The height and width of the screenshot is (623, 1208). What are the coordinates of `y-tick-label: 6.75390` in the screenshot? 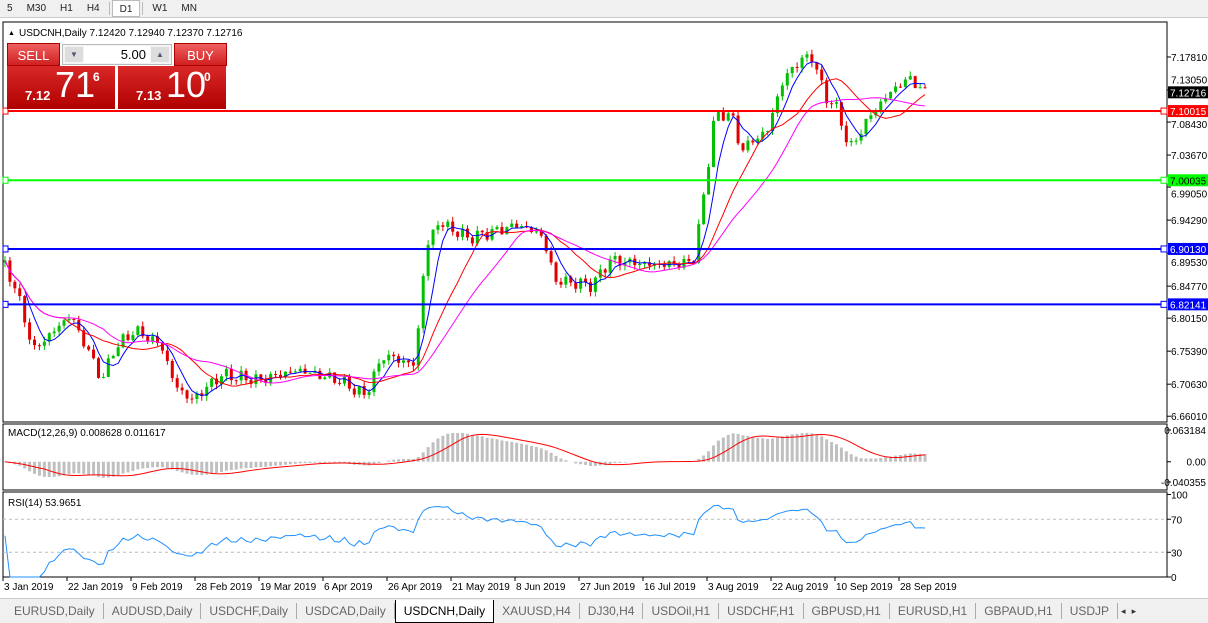 It's located at (1189, 352).